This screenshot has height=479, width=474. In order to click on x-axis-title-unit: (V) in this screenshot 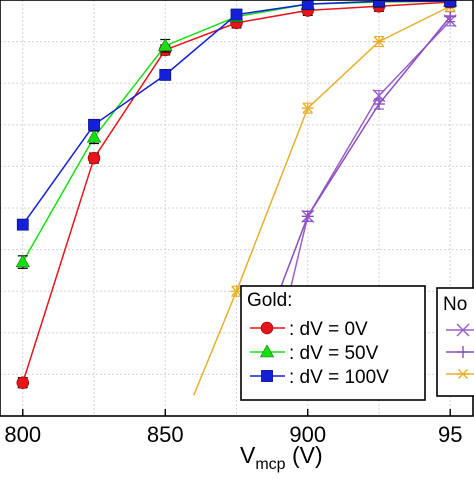, I will do `click(304, 455)`.